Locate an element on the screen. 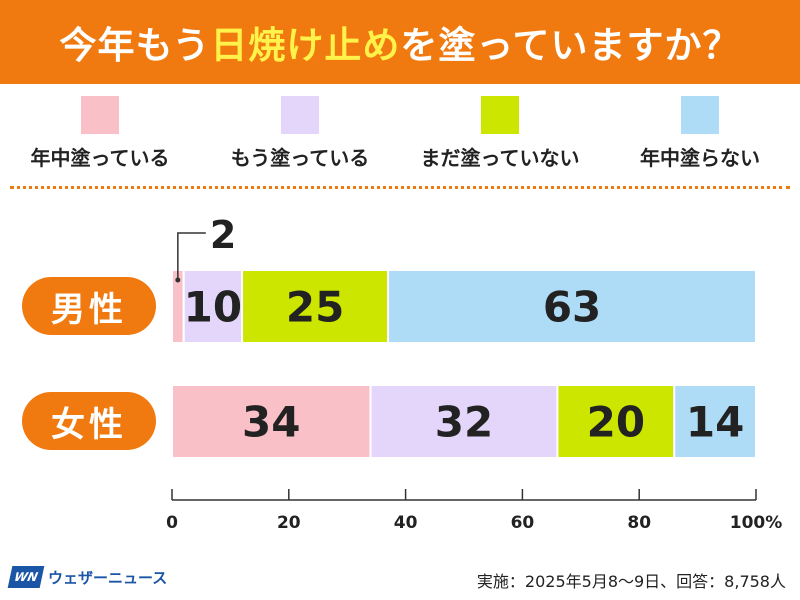 The height and width of the screenshot is (600, 800). data-label-female-never: 14 is located at coordinates (715, 422).